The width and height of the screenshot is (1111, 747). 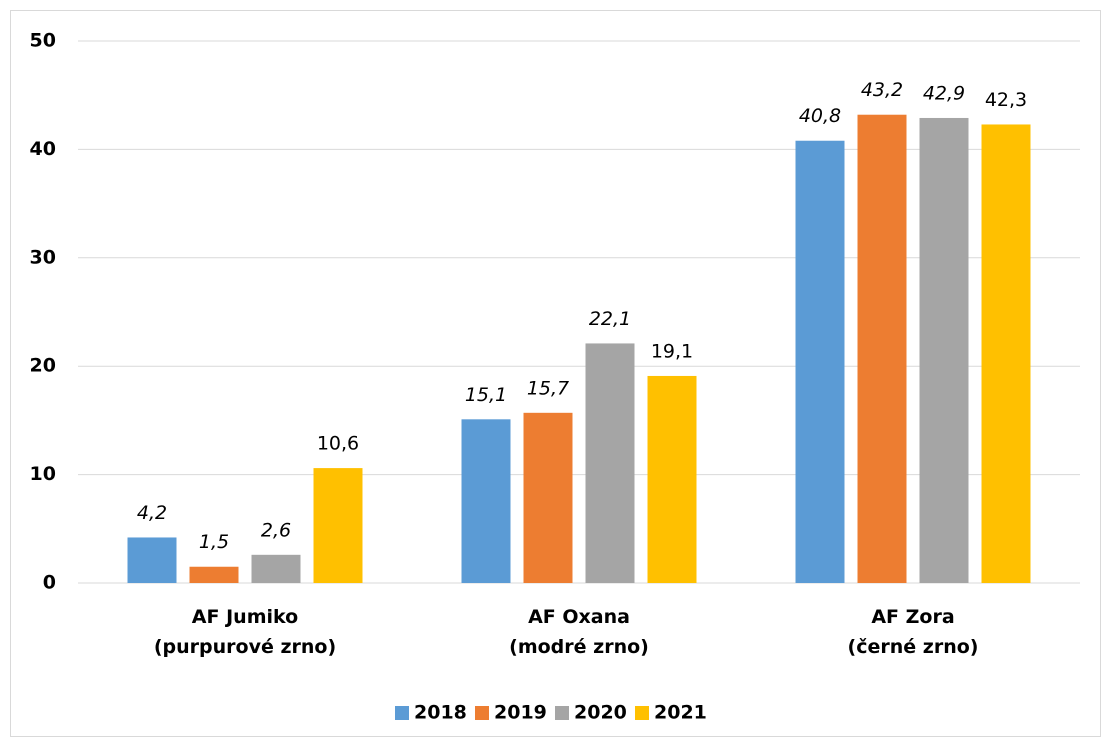 What do you see at coordinates (820, 116) in the screenshot?
I see `value-label: 40,8` at bounding box center [820, 116].